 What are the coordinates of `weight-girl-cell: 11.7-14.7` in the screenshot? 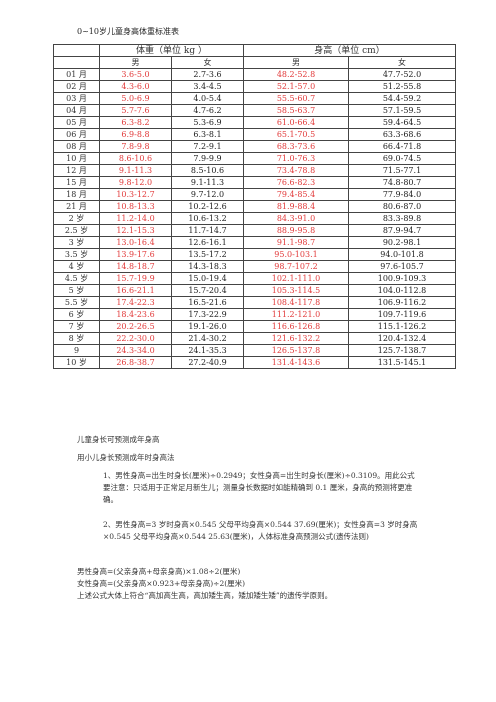 It's located at (207, 230).